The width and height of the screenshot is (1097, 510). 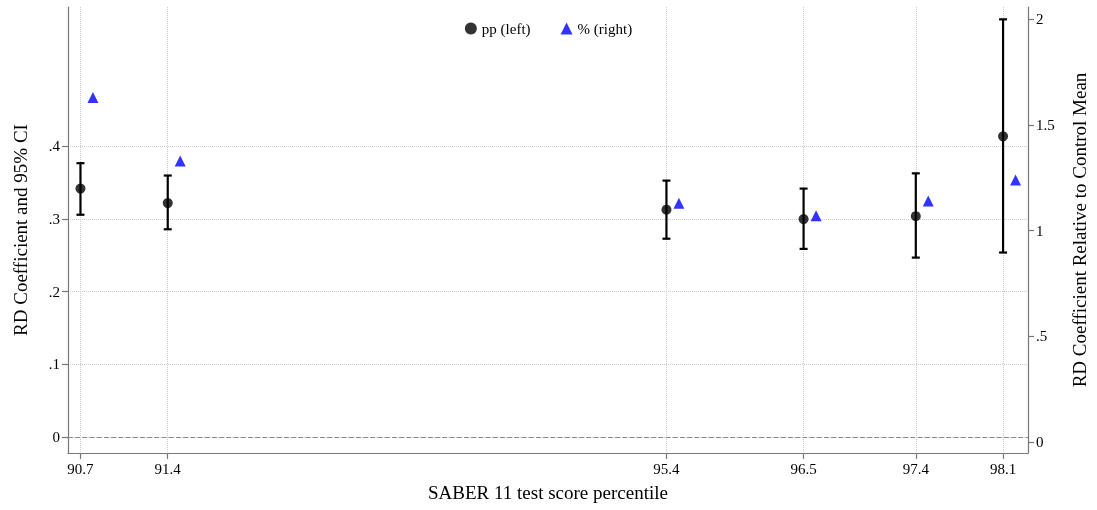 I want to click on legend-label: pp (left), so click(x=506, y=29).